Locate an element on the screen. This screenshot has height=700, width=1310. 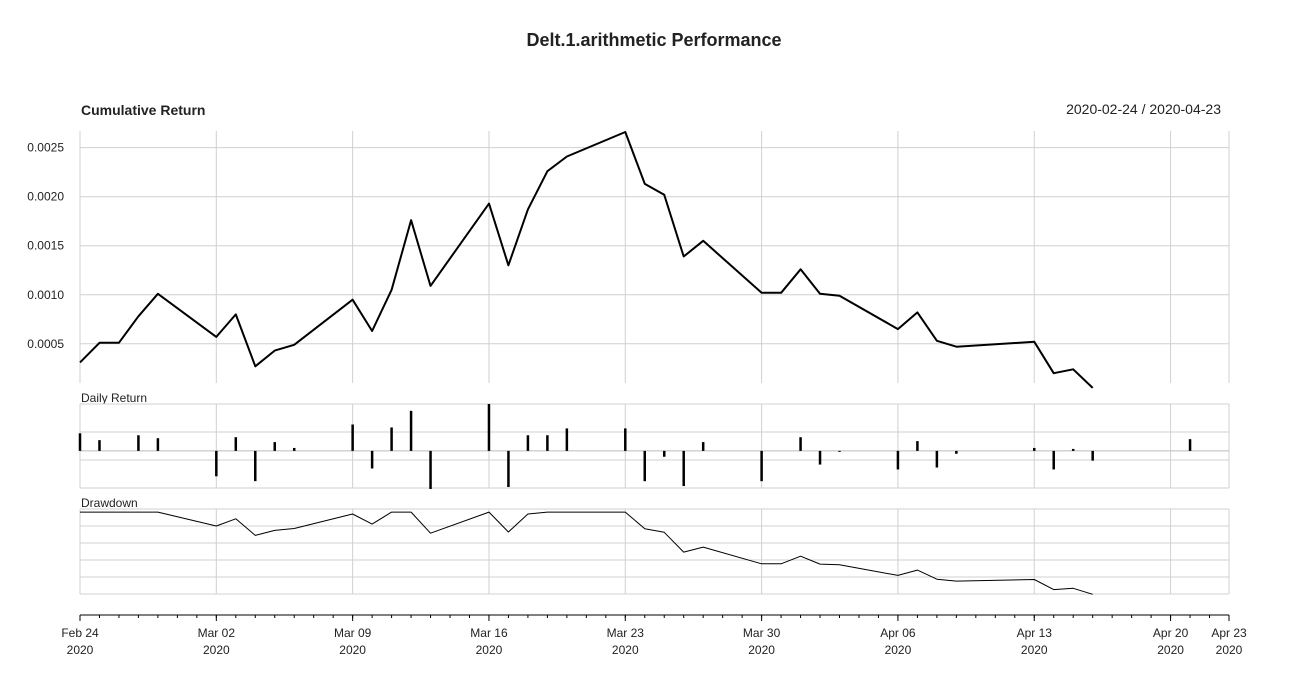
x-tick-label: Mar 09 is located at coordinates (353, 633).